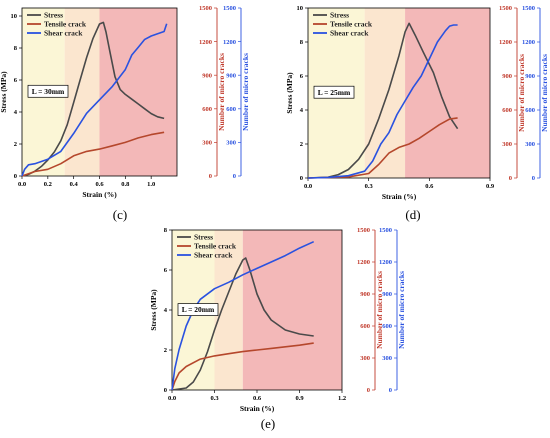 The image size is (550, 438). I want to click on x-tick-label: 1.0, so click(151, 184).